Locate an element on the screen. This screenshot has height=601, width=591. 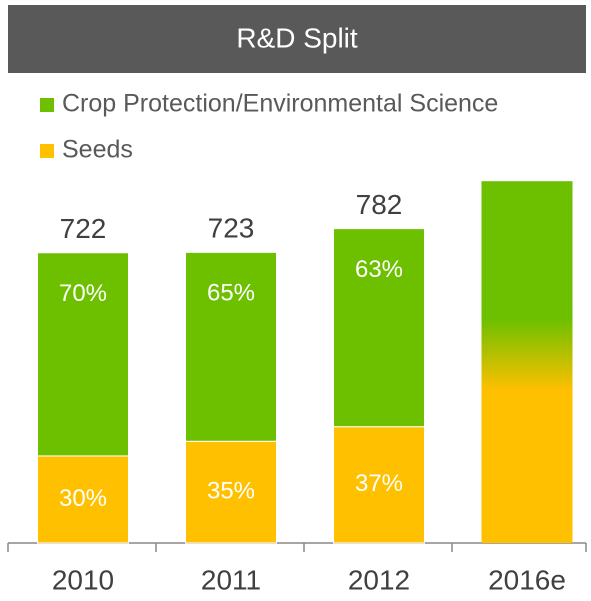
segment-label: 30% is located at coordinates (83, 498).